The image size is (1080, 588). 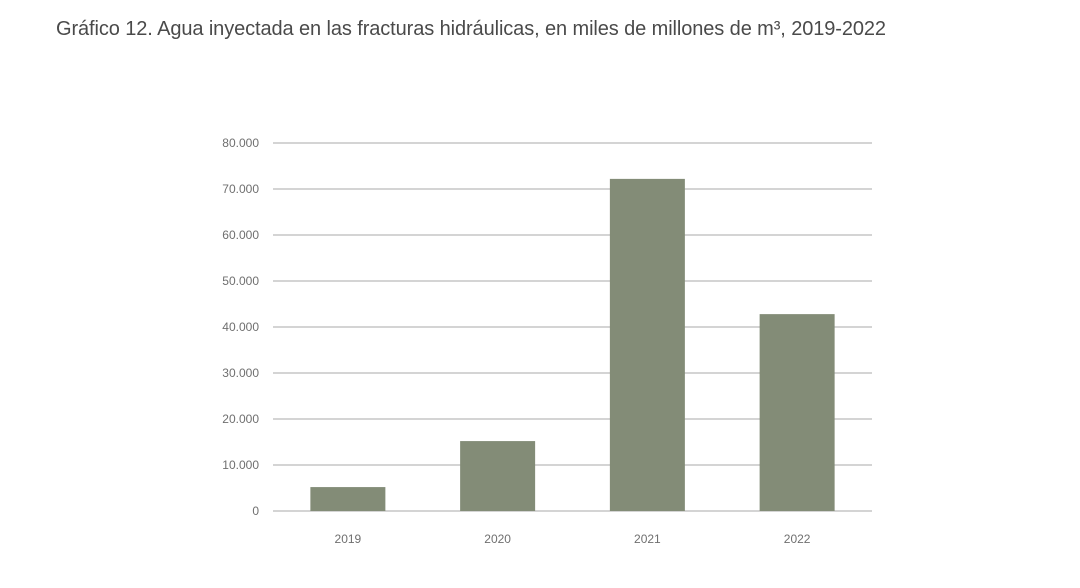 What do you see at coordinates (240, 281) in the screenshot?
I see `y-tick-label: 50.000` at bounding box center [240, 281].